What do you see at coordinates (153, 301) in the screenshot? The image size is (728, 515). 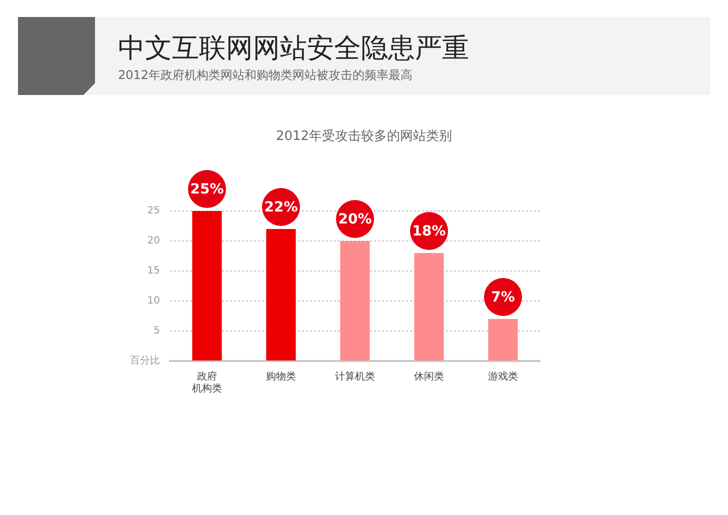 I see `y-tick-label: 10` at bounding box center [153, 301].